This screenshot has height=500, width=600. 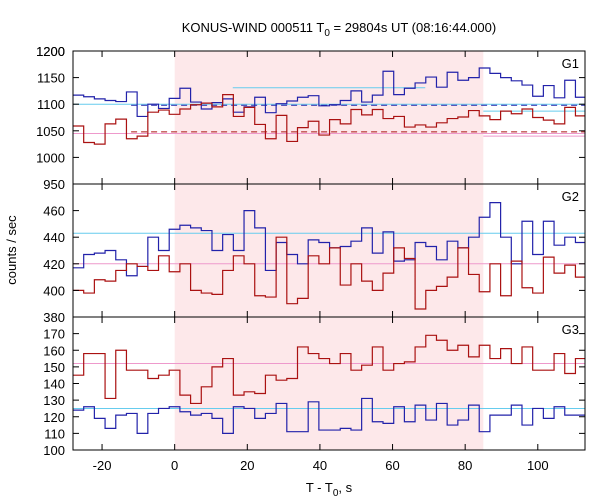 What do you see at coordinates (247, 465) in the screenshot?
I see `x-tick-label-20: 20` at bounding box center [247, 465].